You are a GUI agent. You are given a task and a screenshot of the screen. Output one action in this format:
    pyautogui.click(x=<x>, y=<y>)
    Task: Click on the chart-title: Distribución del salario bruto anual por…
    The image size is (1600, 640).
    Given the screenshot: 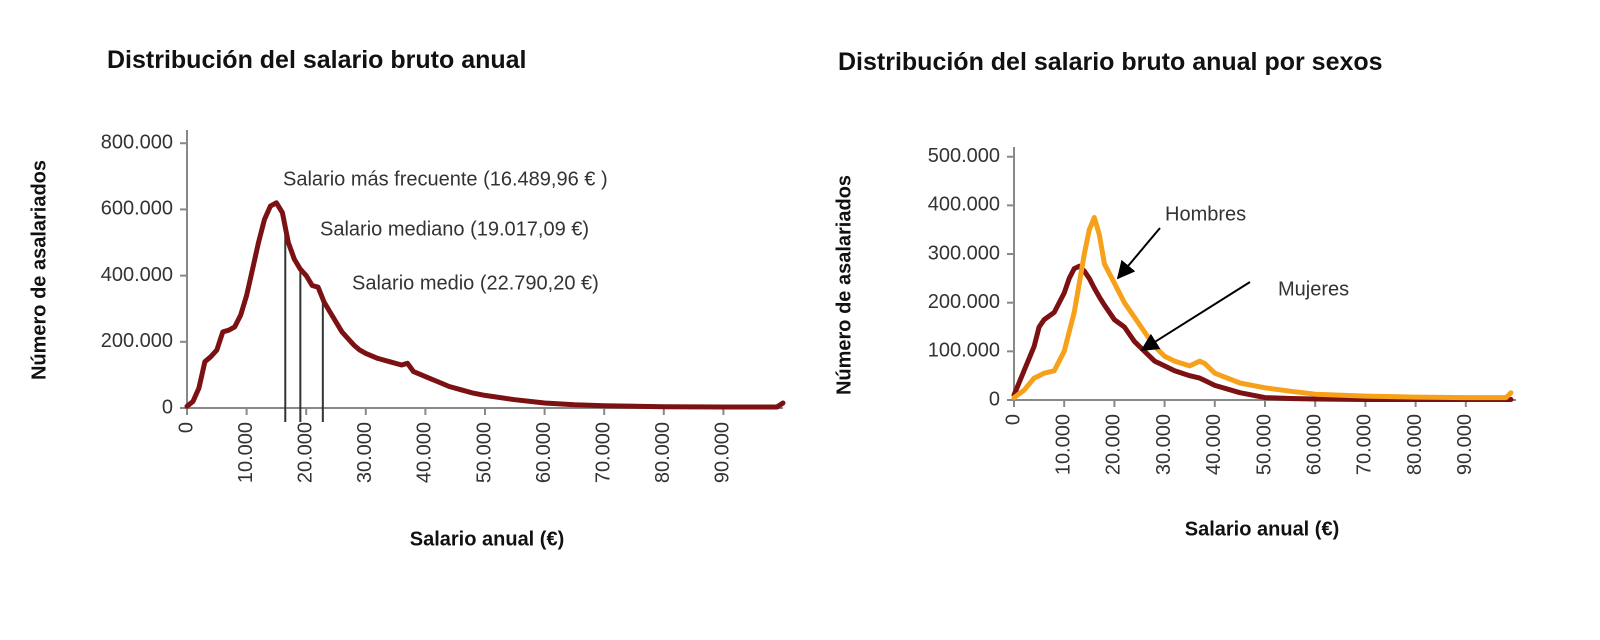 What is the action you would take?
    pyautogui.click(x=1110, y=62)
    